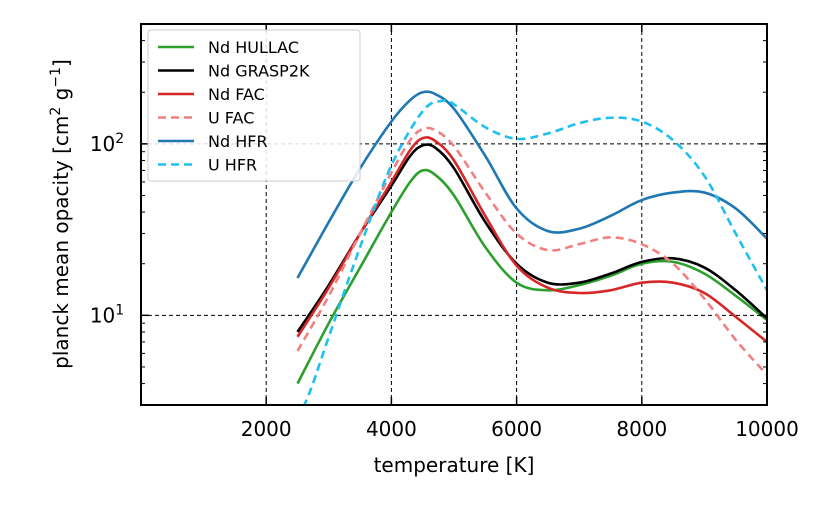 The height and width of the screenshot is (514, 831). I want to click on y-tick-label: 10², so click(107, 143).